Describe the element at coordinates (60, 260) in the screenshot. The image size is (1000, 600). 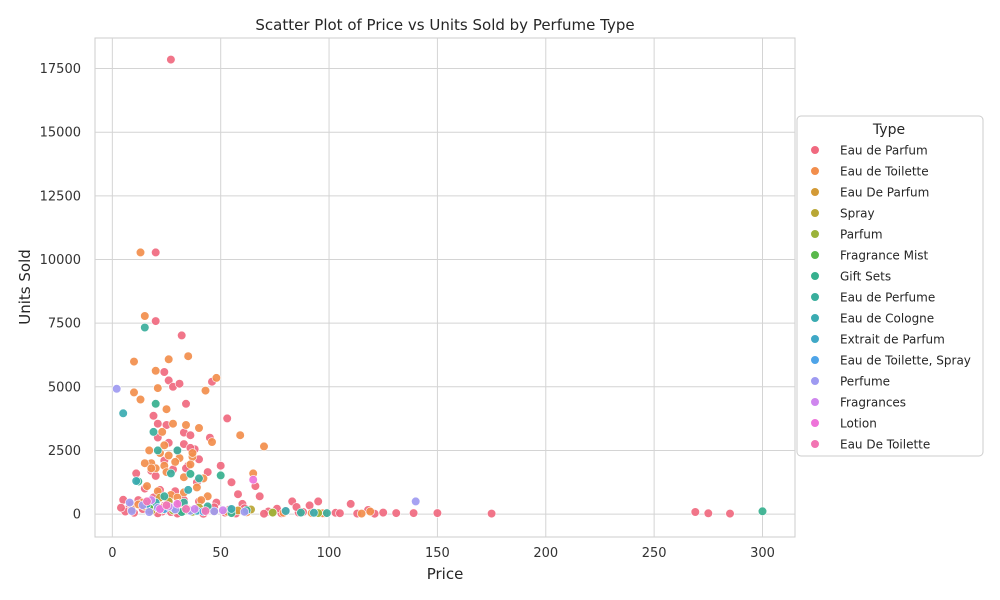
I see `y-tick-label: 10000` at that location.